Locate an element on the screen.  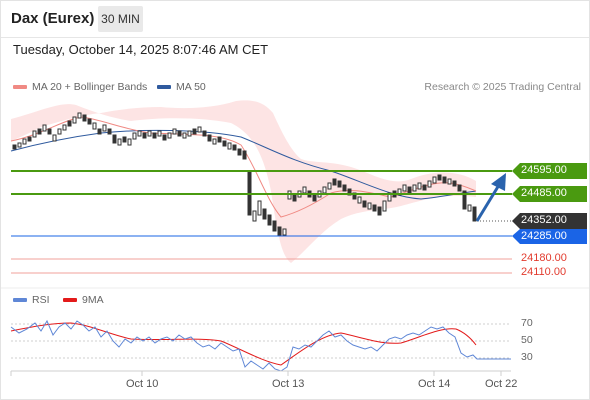
last-price-tag is located at coordinates (549, 221).